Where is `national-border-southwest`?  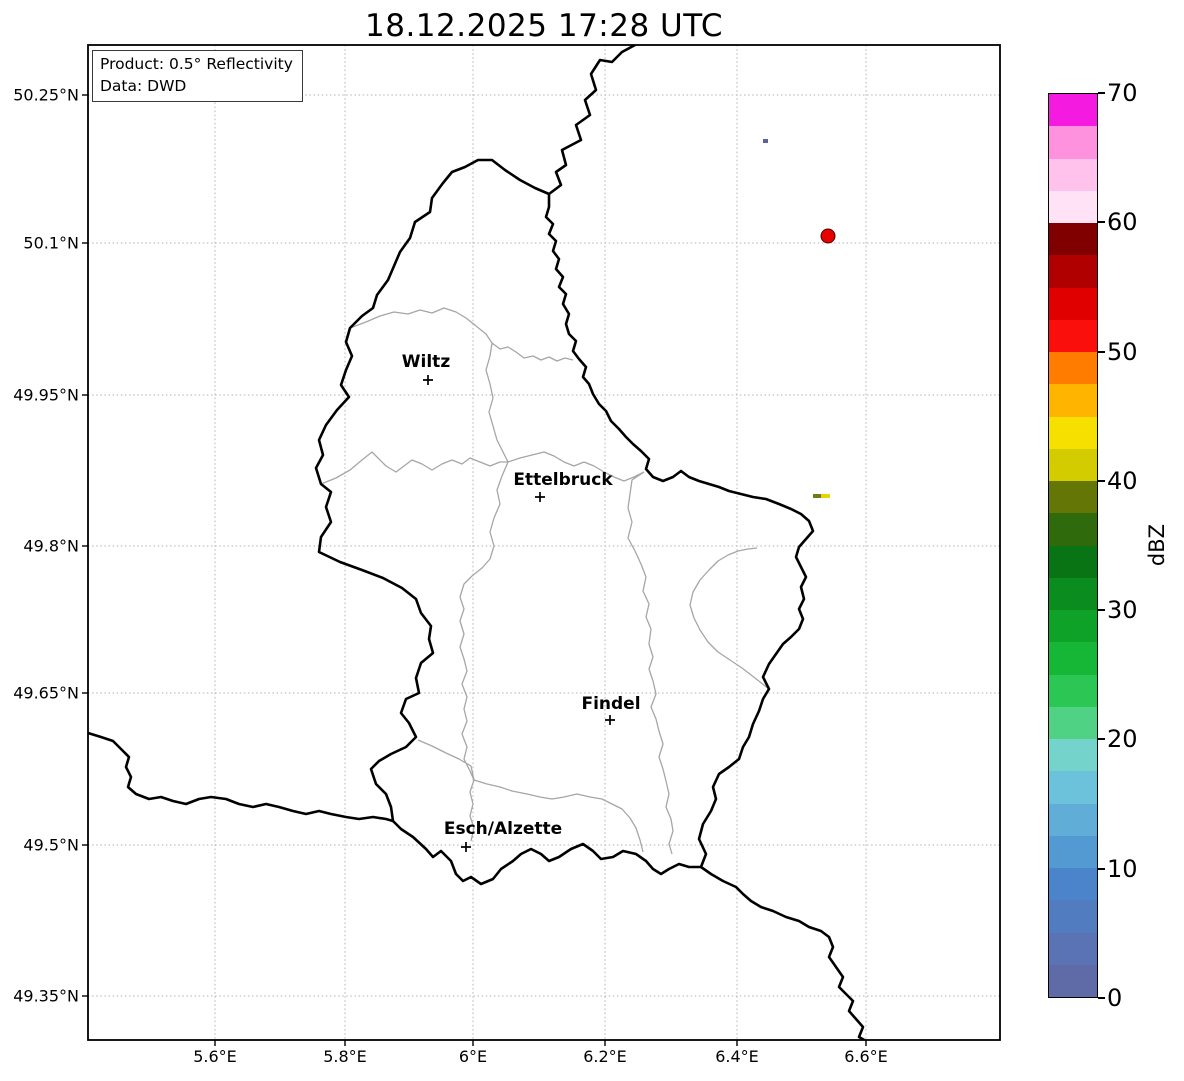
national-border-southwest is located at coordinates (241, 777).